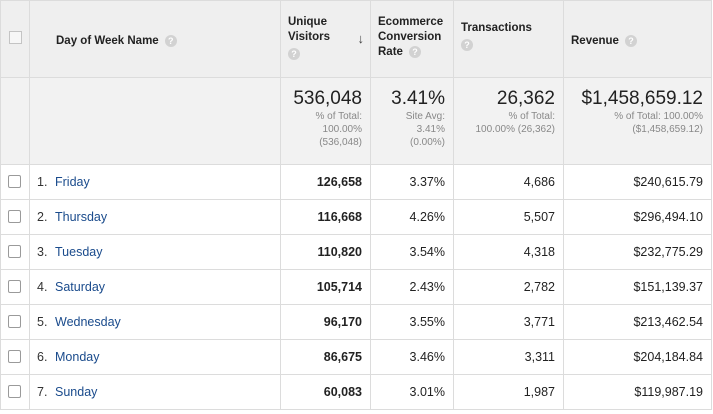 Image resolution: width=713 pixels, height=414 pixels. Describe the element at coordinates (508, 217) in the screenshot. I see `transactions-cell: 5,507` at that location.